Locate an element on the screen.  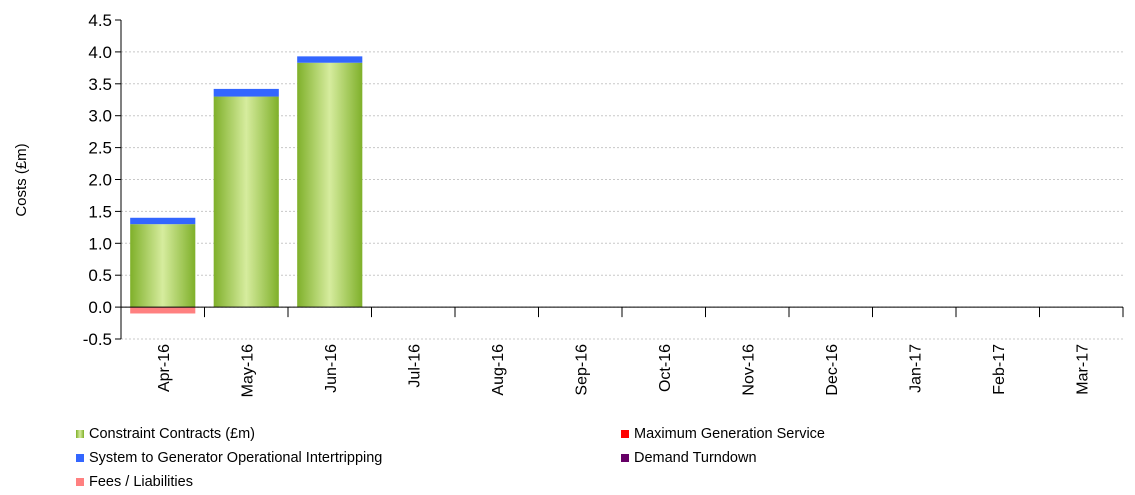
x-tick-label: Nov-16 is located at coordinates (748, 370).